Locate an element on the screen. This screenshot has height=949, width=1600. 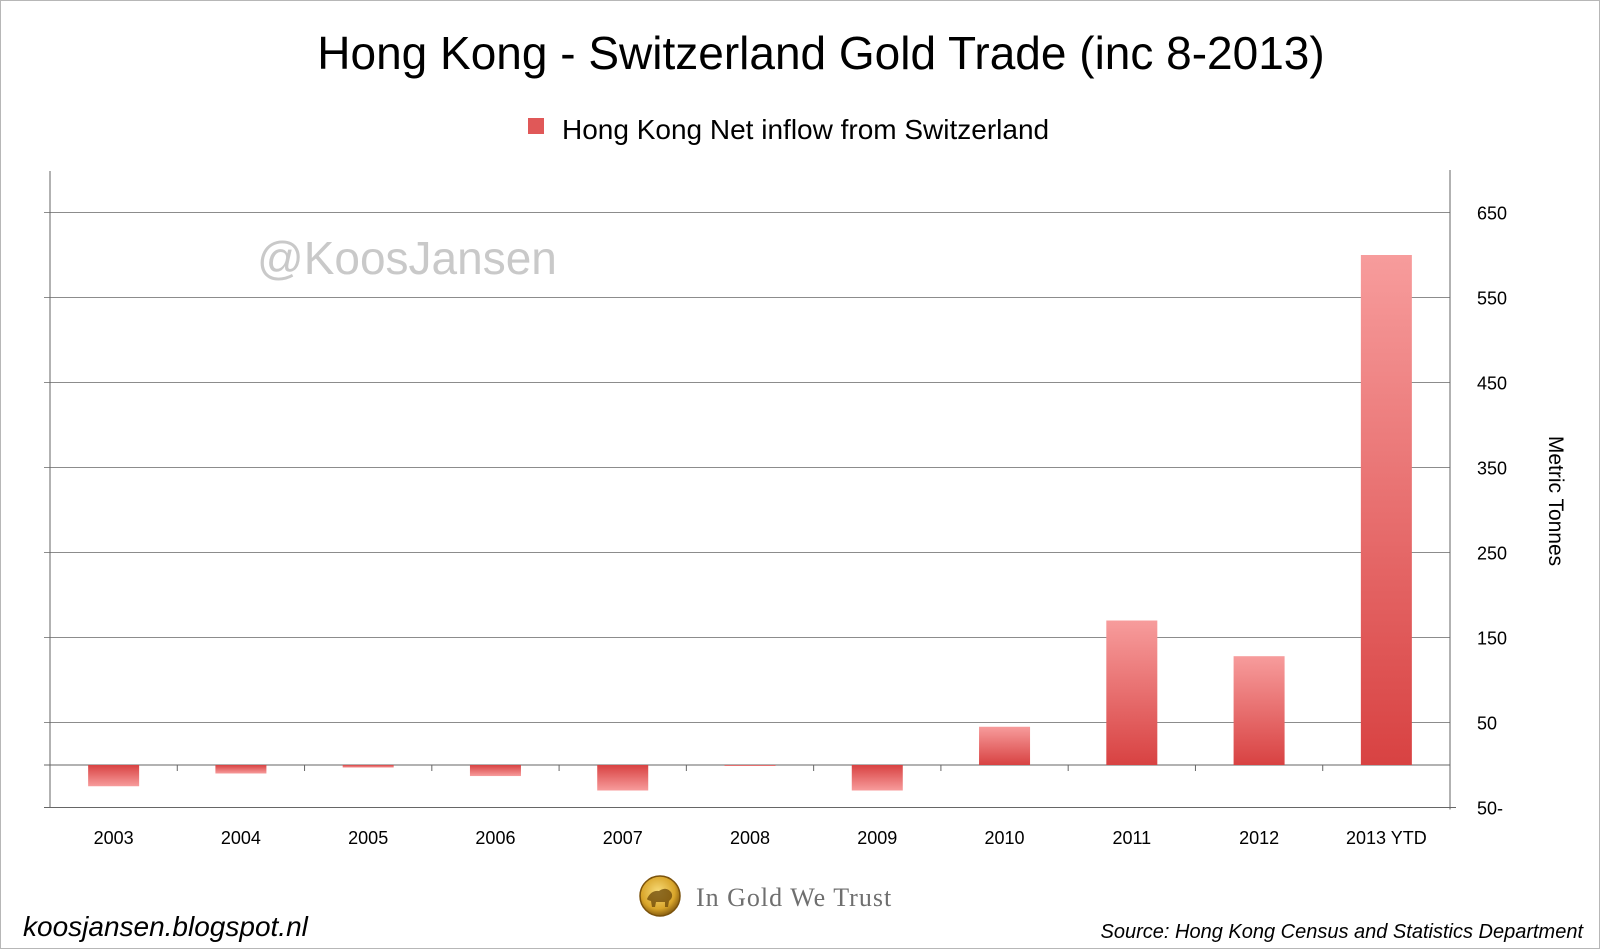
y-axis-label: Metric Tonnes is located at coordinates (1555, 501).